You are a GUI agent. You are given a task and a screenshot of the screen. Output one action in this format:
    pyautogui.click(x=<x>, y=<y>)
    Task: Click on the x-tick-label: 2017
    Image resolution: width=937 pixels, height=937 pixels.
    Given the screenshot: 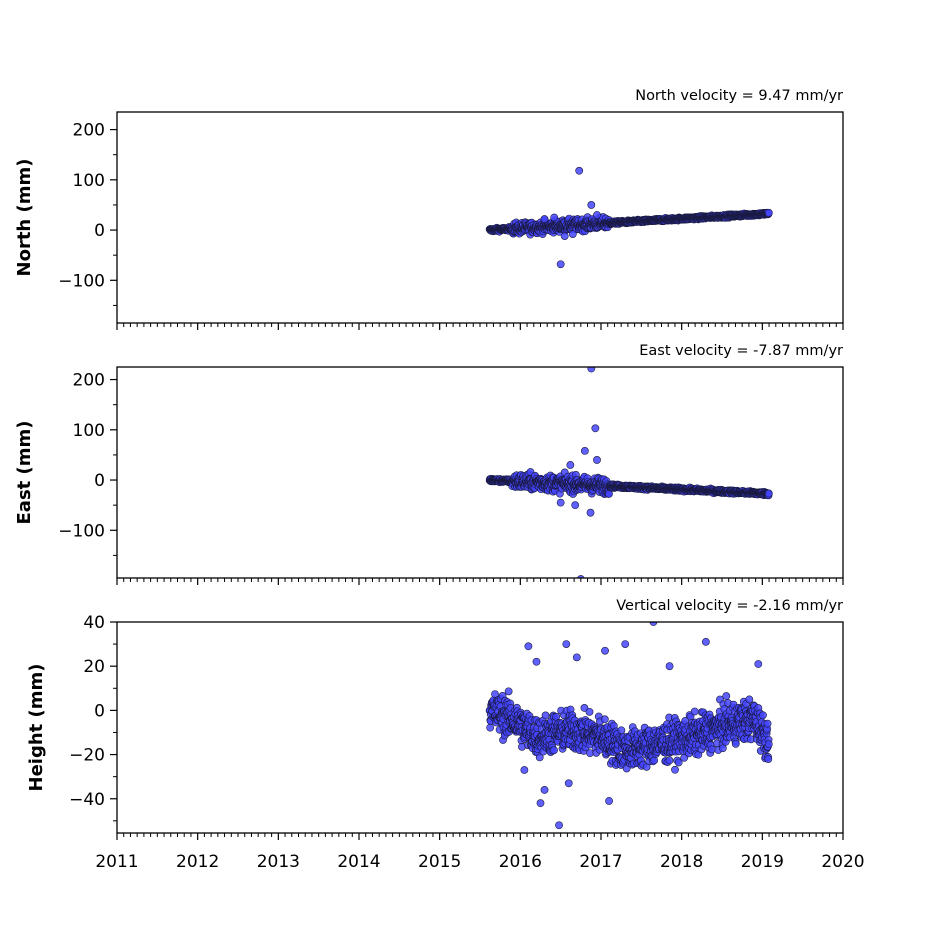 What is the action you would take?
    pyautogui.click(x=600, y=862)
    